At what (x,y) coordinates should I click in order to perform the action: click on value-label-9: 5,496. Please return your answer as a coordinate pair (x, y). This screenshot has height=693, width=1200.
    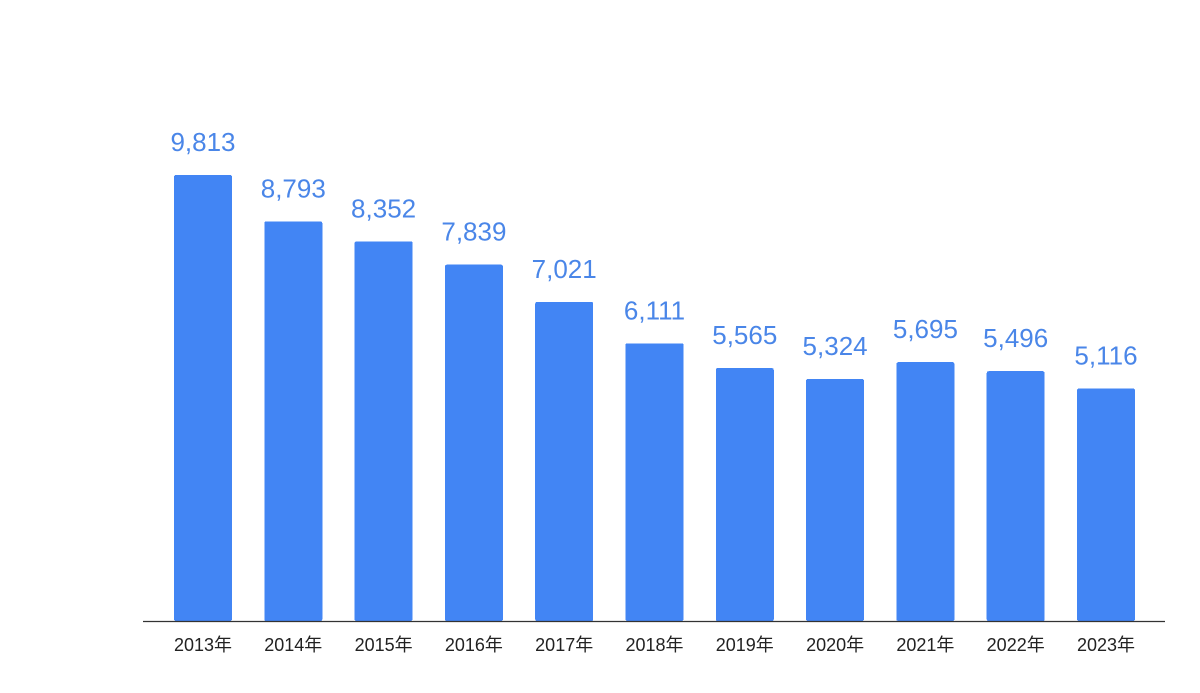
    Looking at the image, I should click on (1015, 338).